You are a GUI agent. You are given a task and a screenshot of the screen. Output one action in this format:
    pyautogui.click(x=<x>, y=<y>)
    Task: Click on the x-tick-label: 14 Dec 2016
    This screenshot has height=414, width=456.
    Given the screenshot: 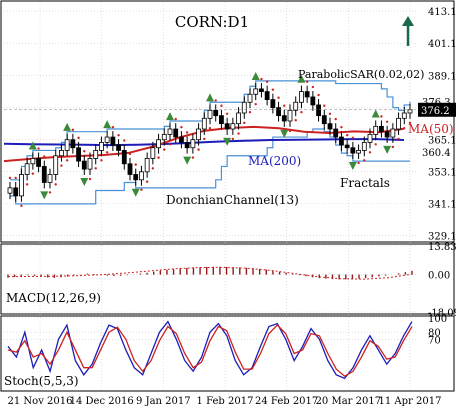 What is the action you would take?
    pyautogui.click(x=102, y=401)
    